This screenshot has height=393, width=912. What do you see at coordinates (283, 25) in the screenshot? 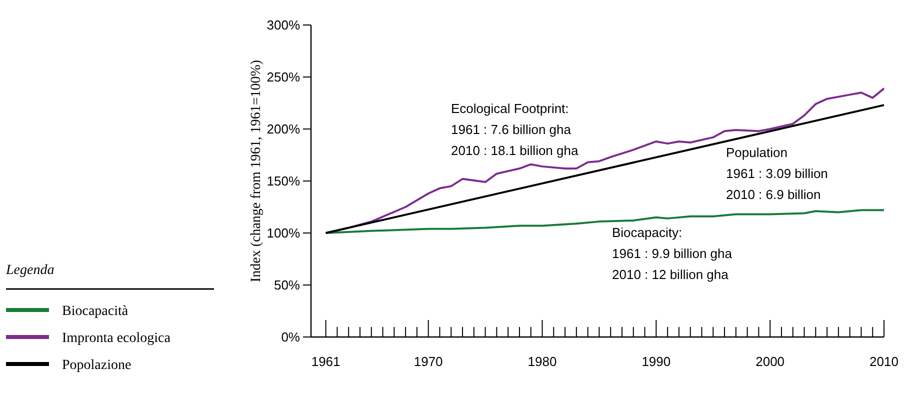
I see `y-tick-label: 300%` at bounding box center [283, 25].